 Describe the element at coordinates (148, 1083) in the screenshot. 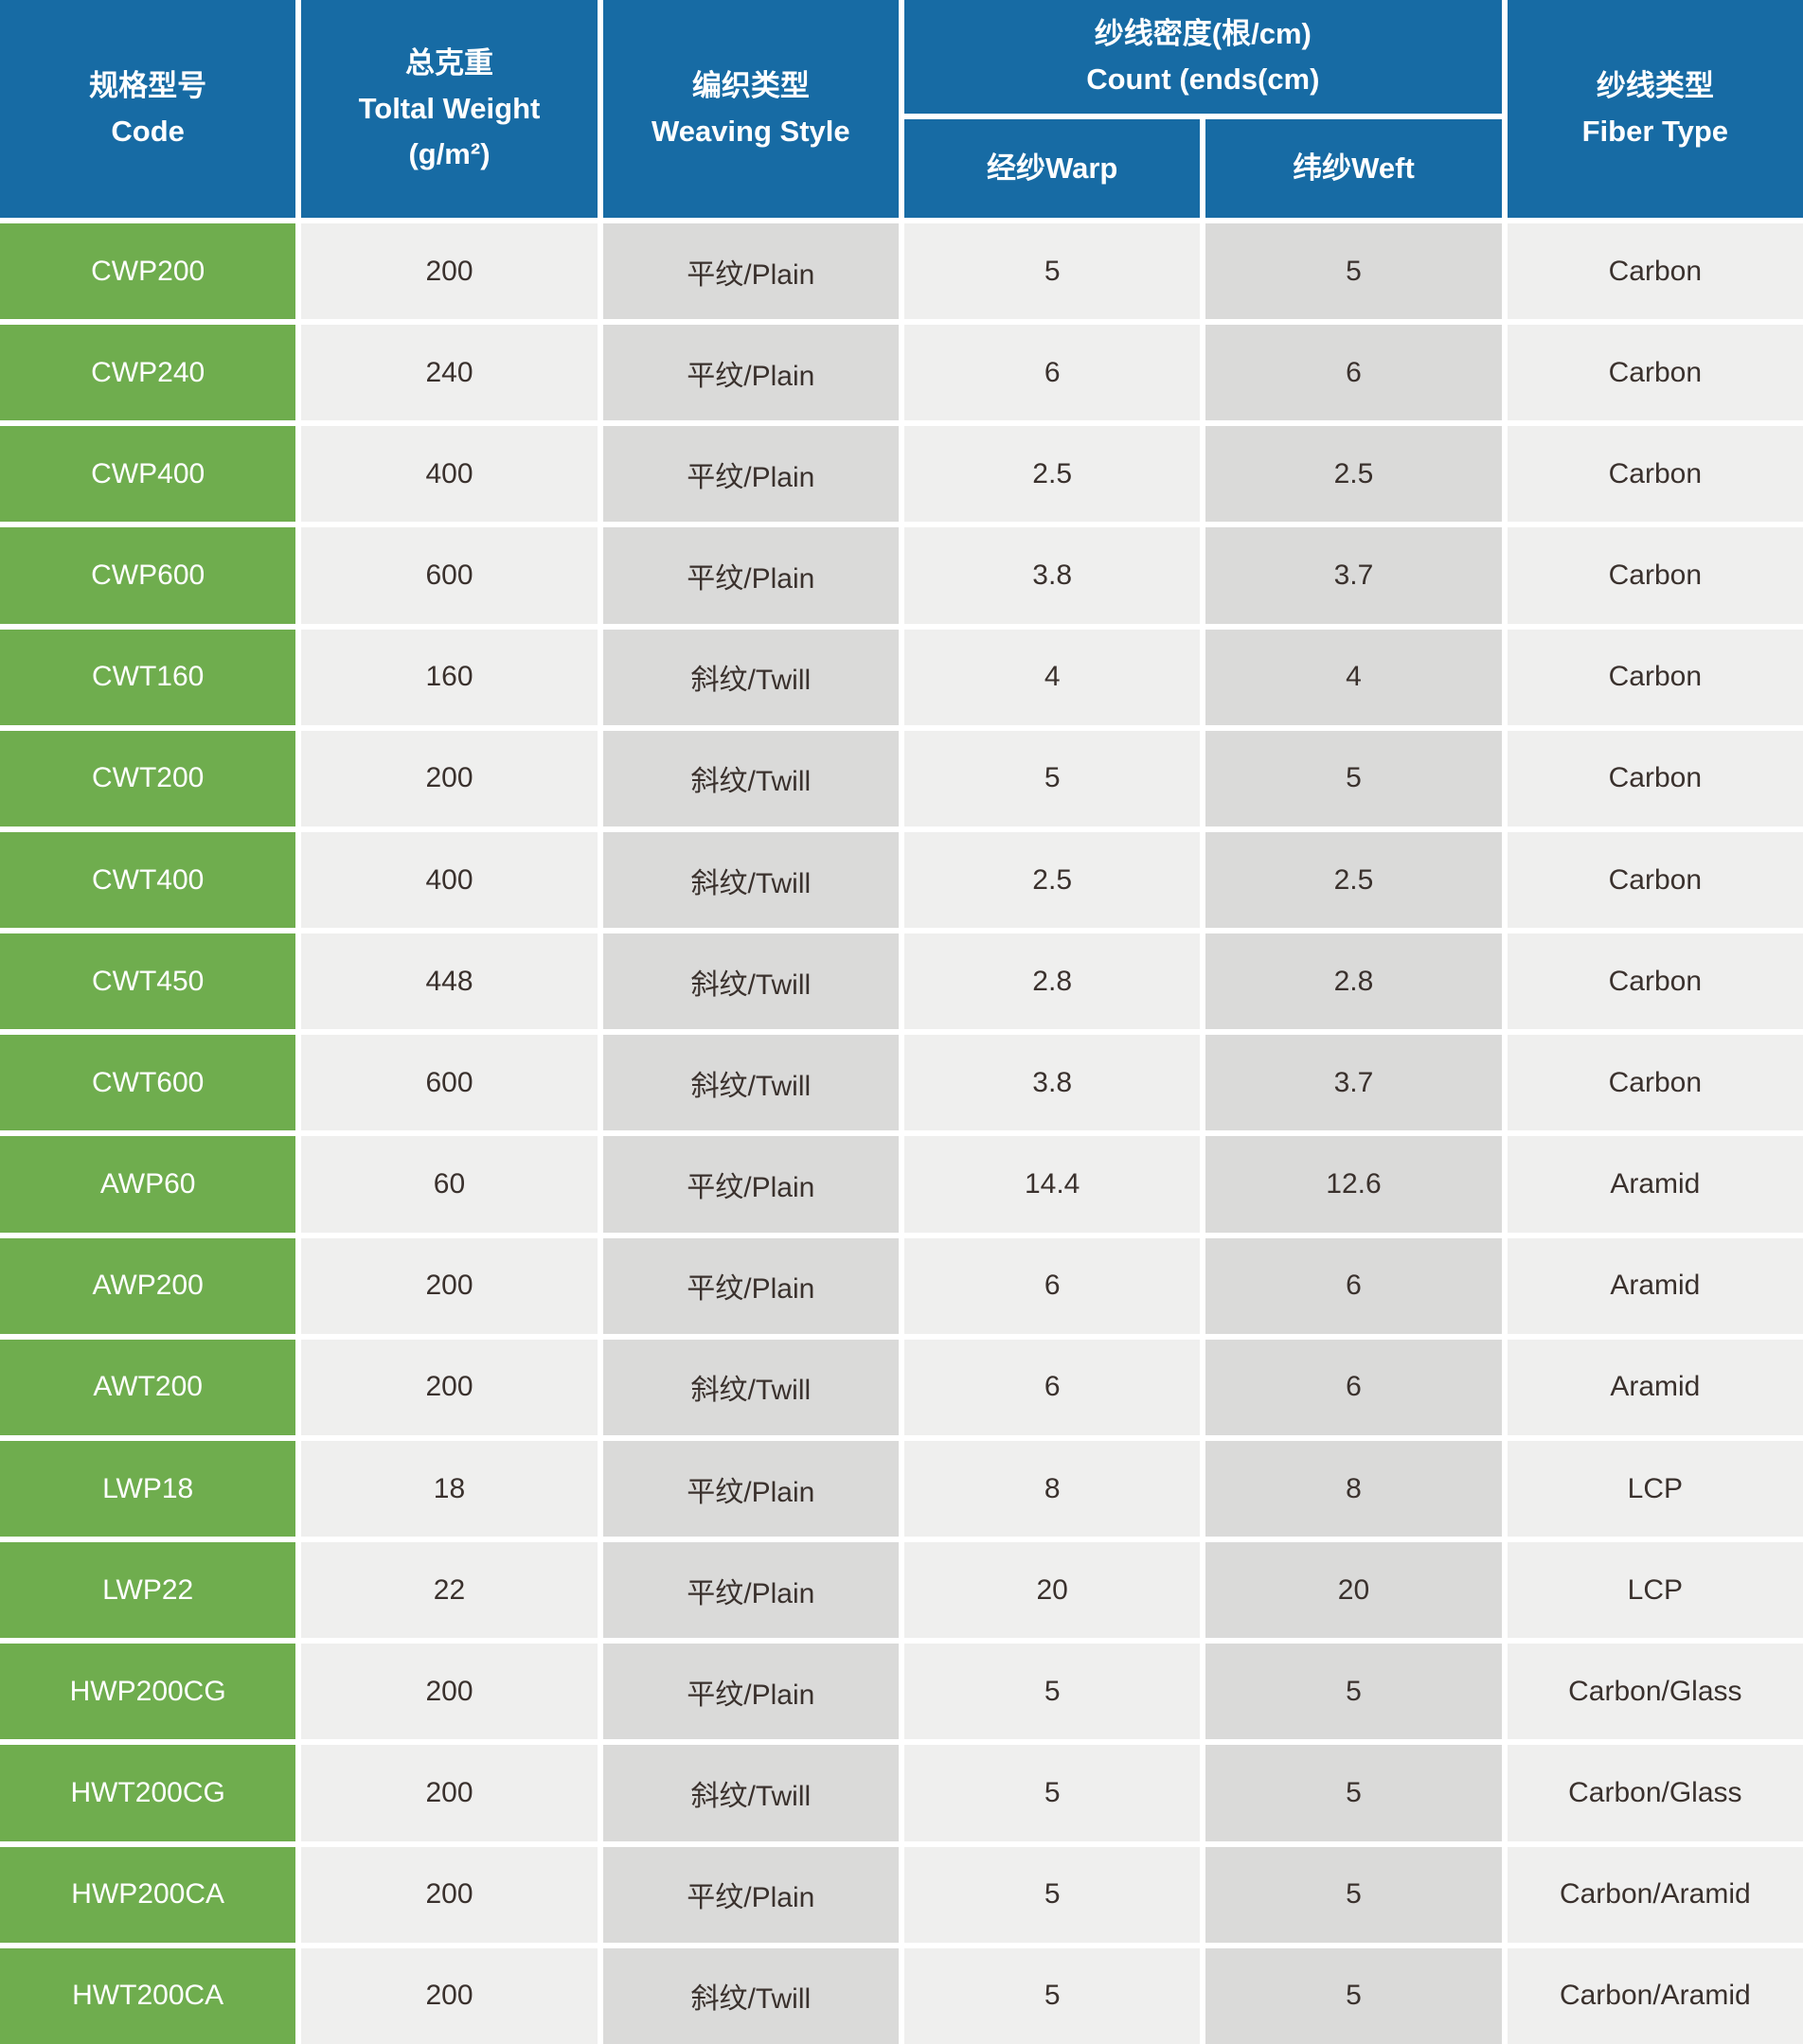

I see `cell-code: CWT600` at that location.